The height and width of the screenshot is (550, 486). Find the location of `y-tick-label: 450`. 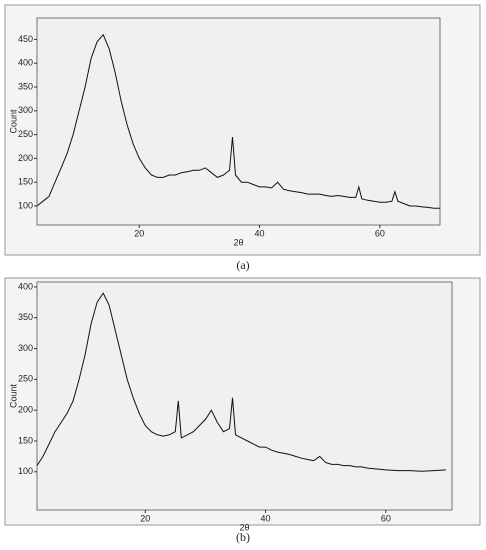

y-tick-label: 450 is located at coordinates (25, 39).